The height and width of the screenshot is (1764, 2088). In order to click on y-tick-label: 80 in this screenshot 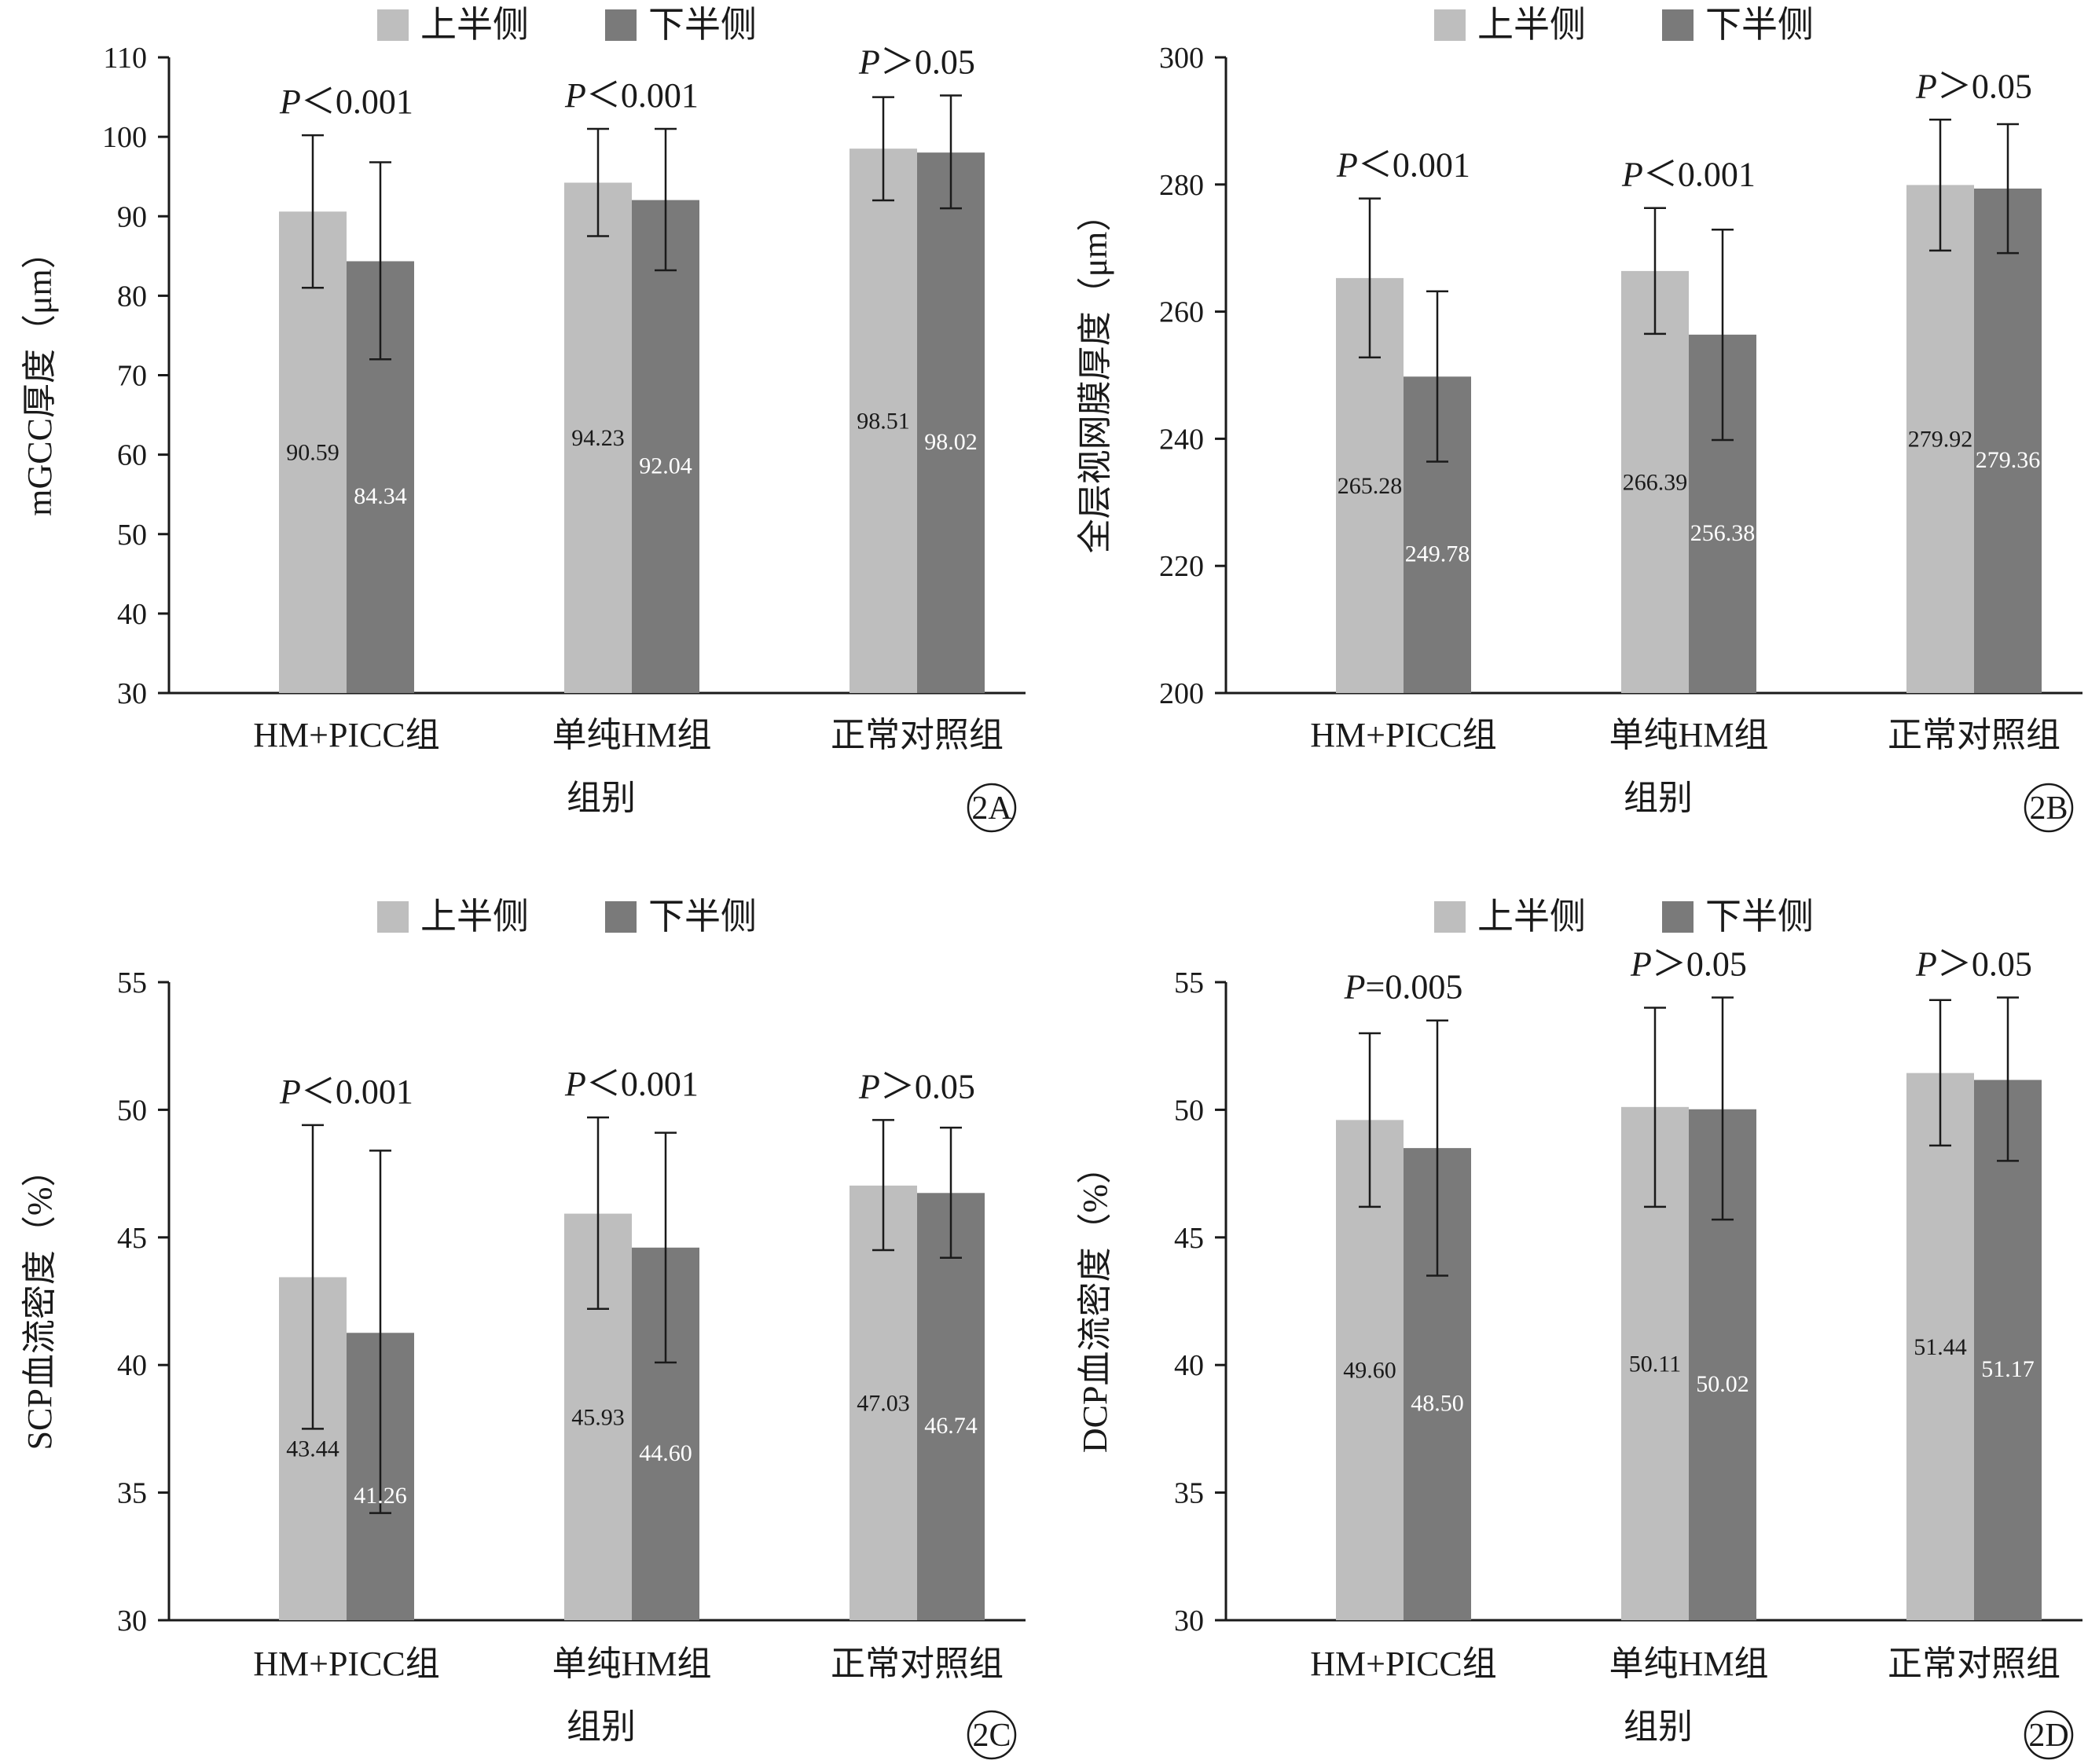, I will do `click(132, 296)`.